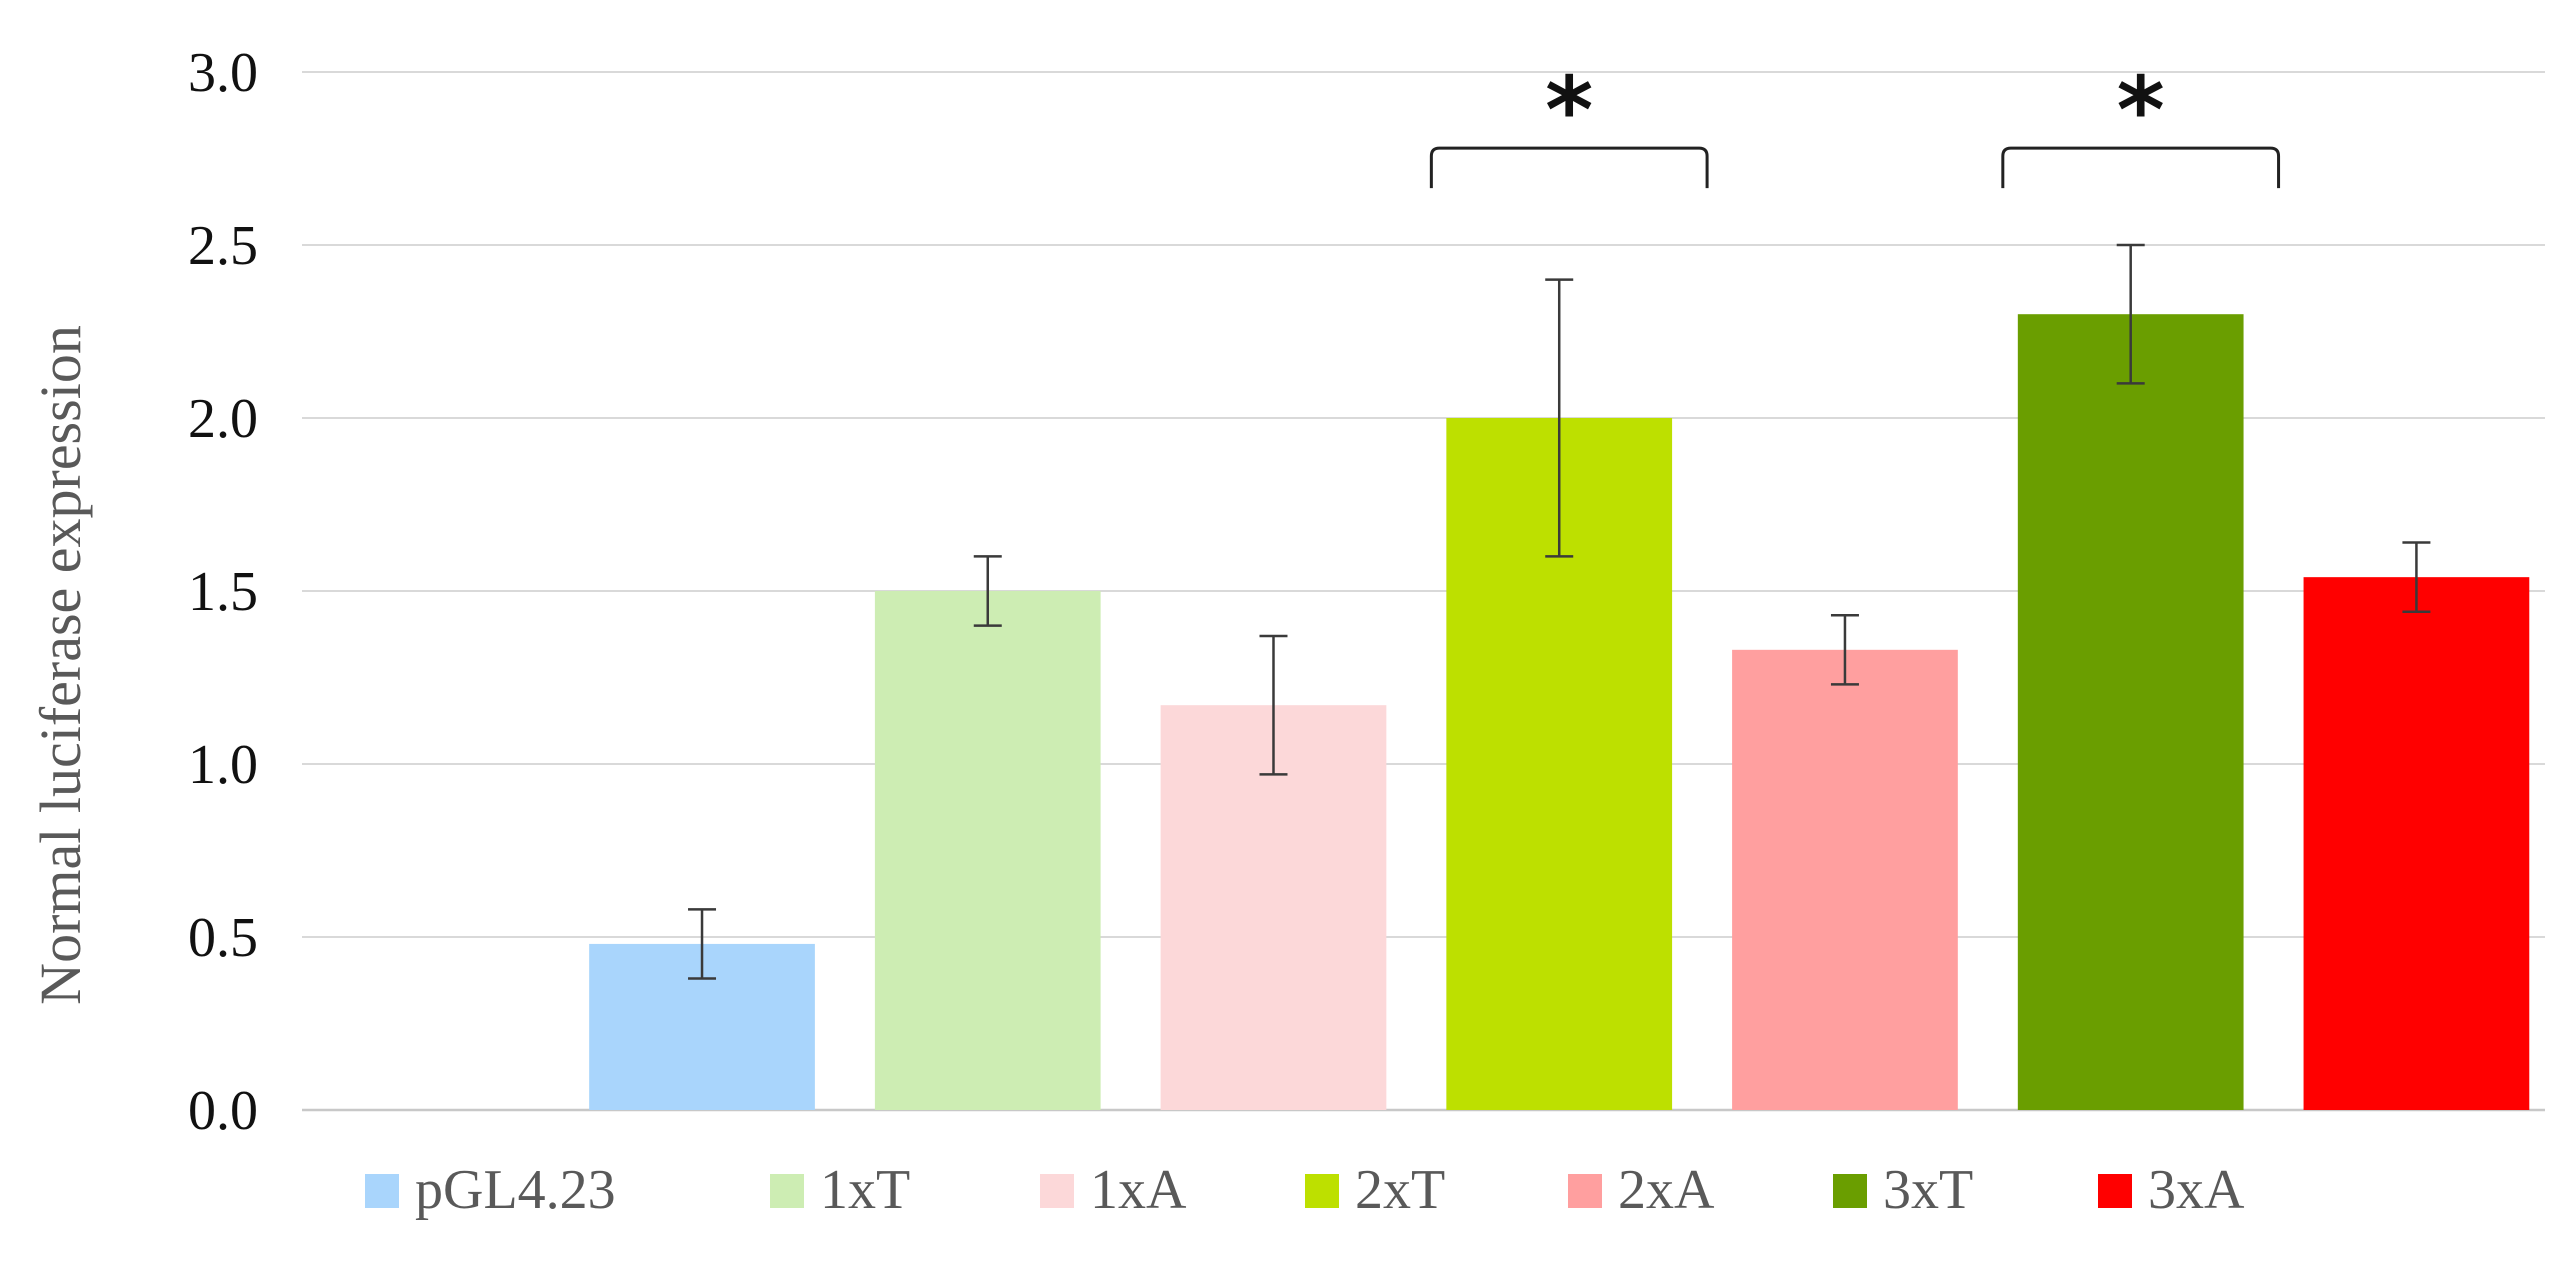 This screenshot has height=1271, width=2575. Describe the element at coordinates (2416, 843) in the screenshot. I see `bar-3xa` at that location.